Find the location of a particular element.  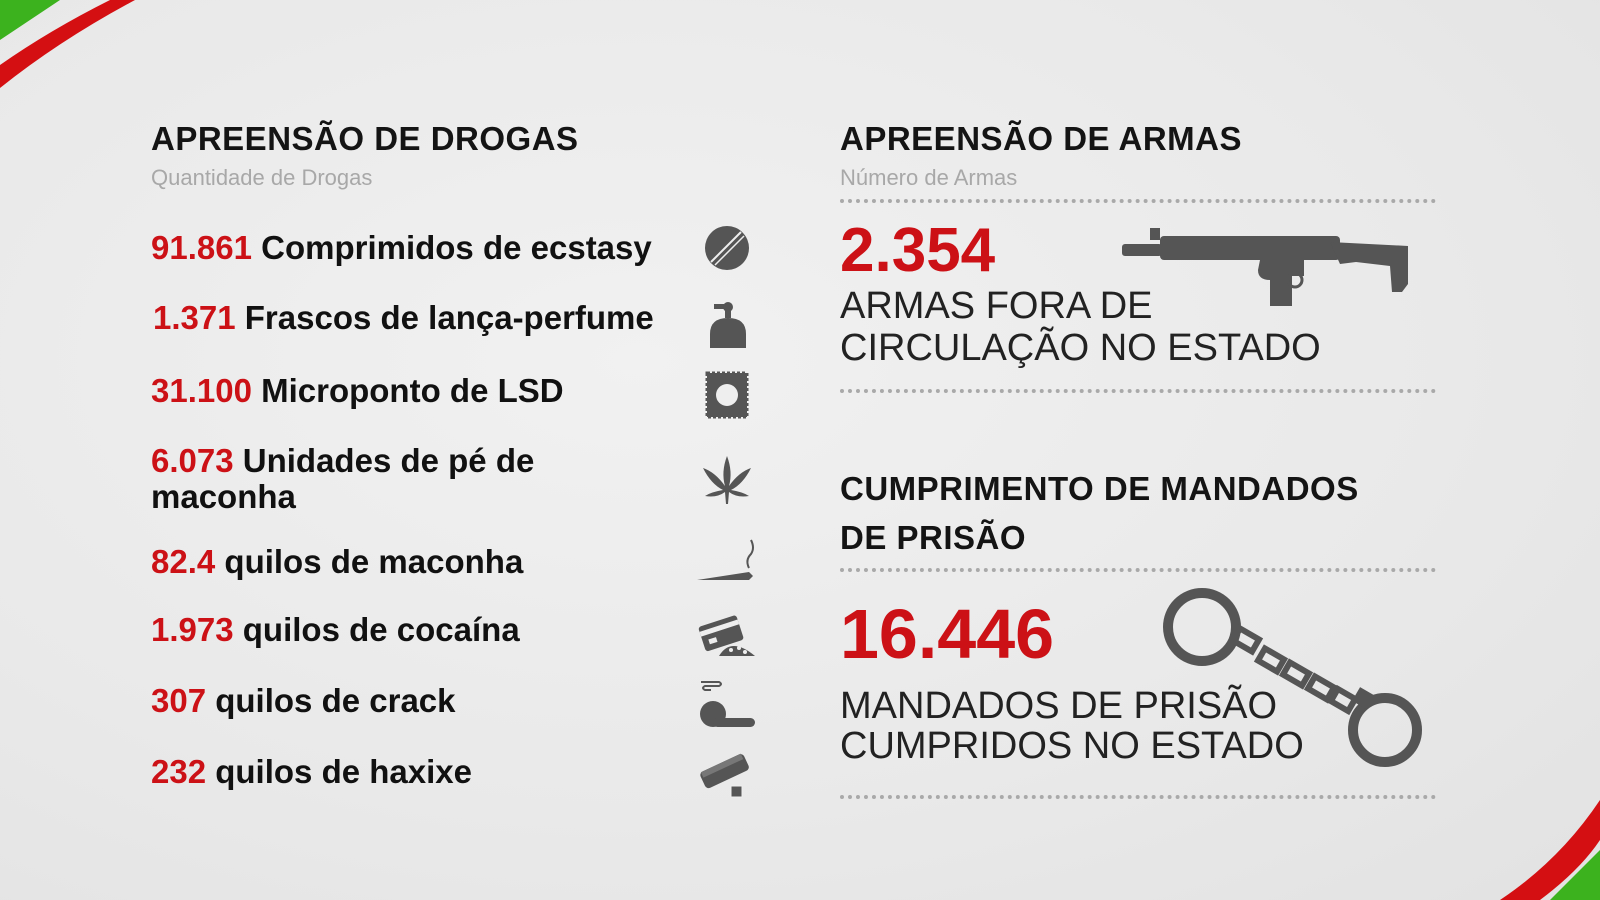

cannabis-leaf-icon is located at coordinates (727, 480).